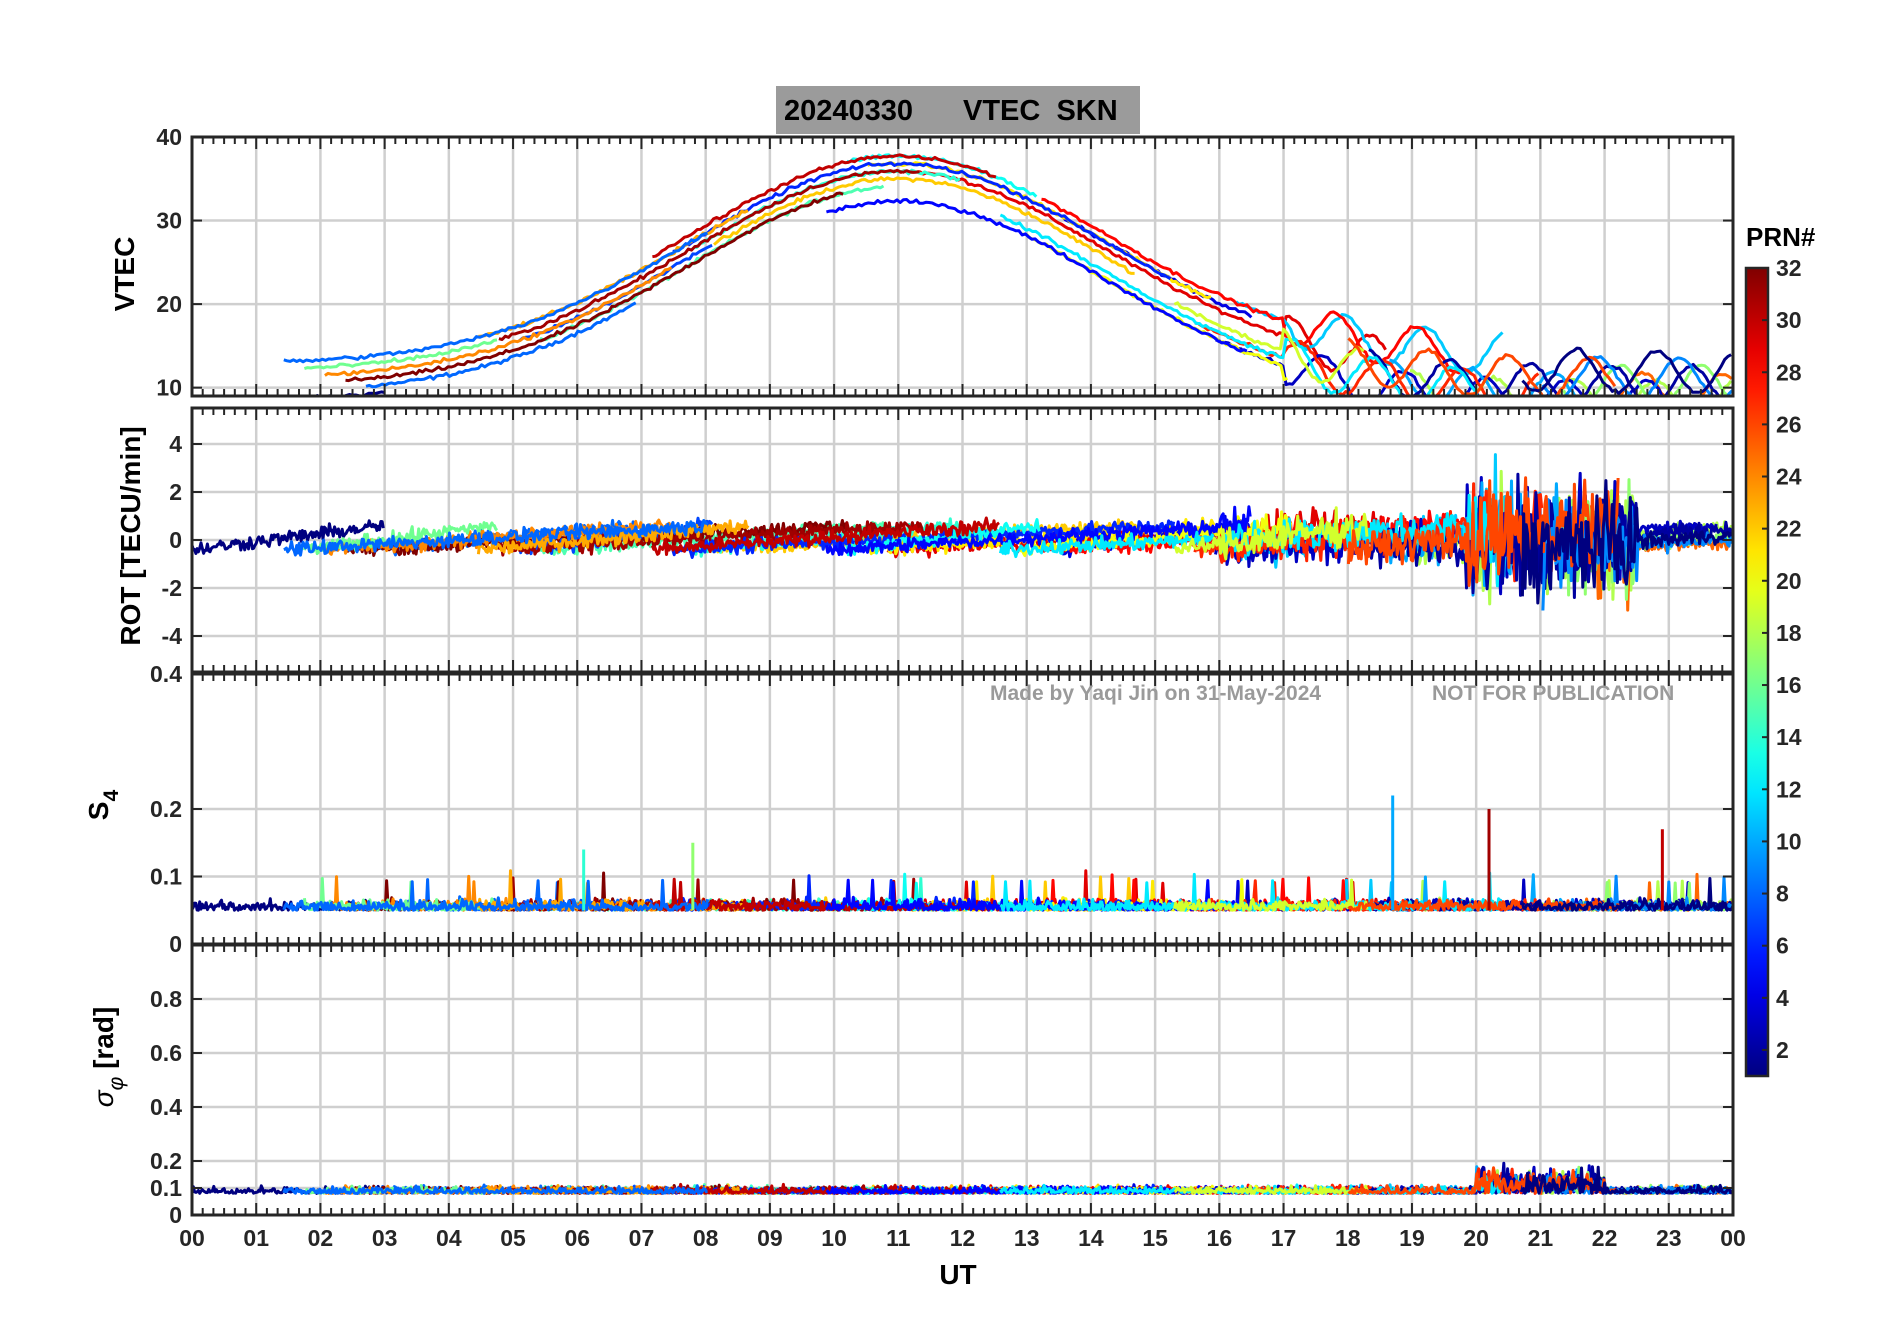 The width and height of the screenshot is (1902, 1330). I want to click on sigma-axis-label-sub: φ, so click(116, 1083).